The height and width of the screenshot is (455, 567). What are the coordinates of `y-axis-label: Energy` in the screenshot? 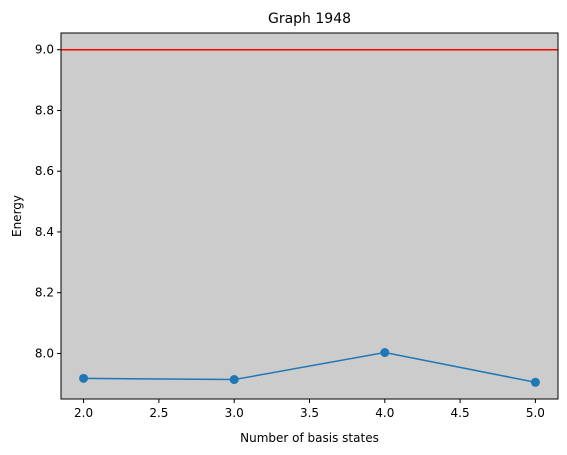 It's located at (17, 216).